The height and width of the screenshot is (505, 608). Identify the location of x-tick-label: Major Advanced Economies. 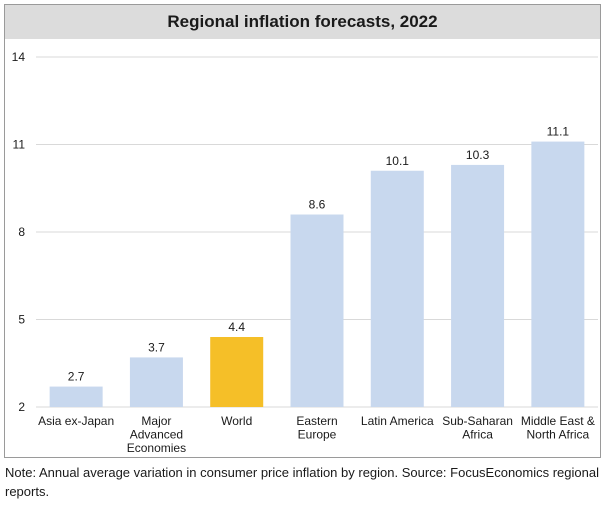
(156, 434).